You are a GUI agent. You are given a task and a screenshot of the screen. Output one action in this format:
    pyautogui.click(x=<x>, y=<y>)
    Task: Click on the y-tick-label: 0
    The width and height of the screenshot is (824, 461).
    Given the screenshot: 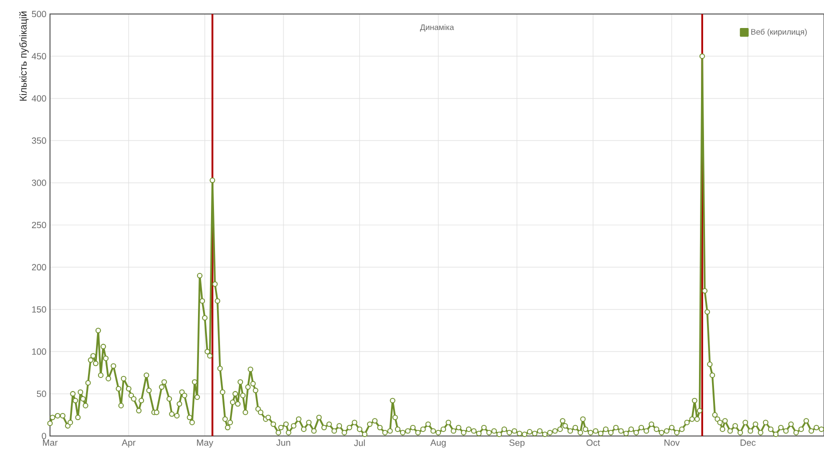 What is the action you would take?
    pyautogui.click(x=44, y=436)
    